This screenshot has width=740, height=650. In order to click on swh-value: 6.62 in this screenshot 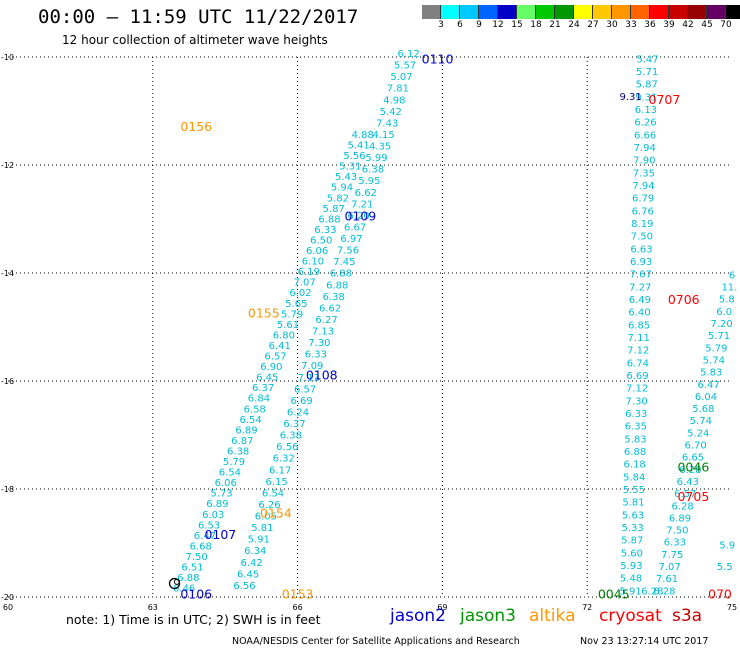, I will do `click(366, 193)`.